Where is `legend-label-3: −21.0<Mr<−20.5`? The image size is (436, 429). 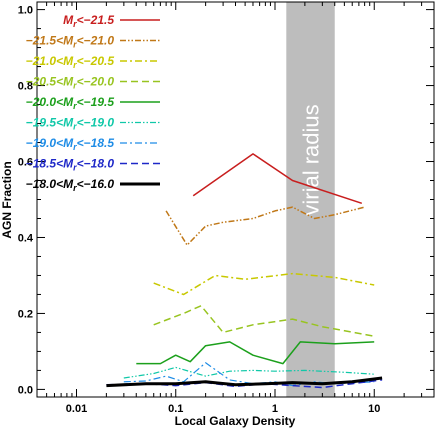 legend-label-3: −21.0<Mr<−20.5 is located at coordinates (70, 62).